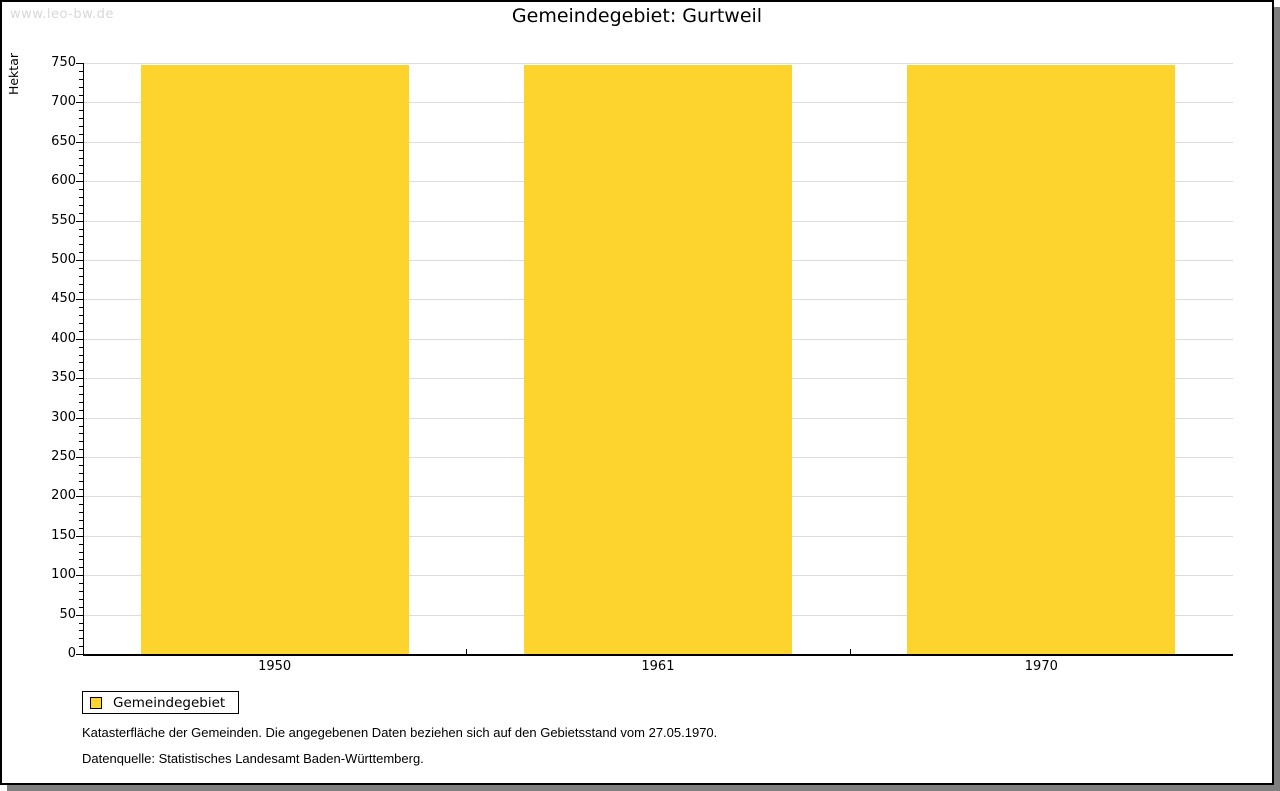 Image resolution: width=1280 pixels, height=791 pixels. I want to click on watermark-text: www.leo-bw.de, so click(62, 14).